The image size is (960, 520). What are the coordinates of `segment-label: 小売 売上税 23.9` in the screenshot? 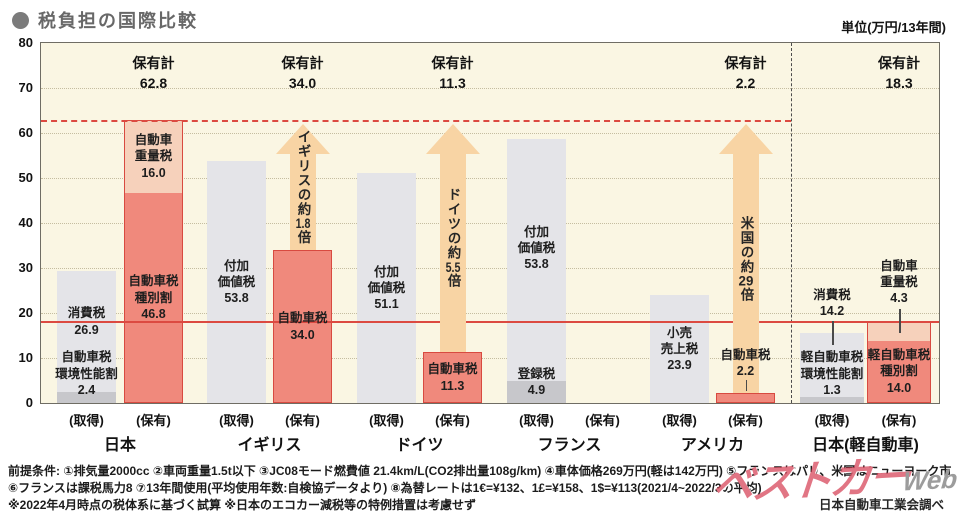 It's located at (679, 349).